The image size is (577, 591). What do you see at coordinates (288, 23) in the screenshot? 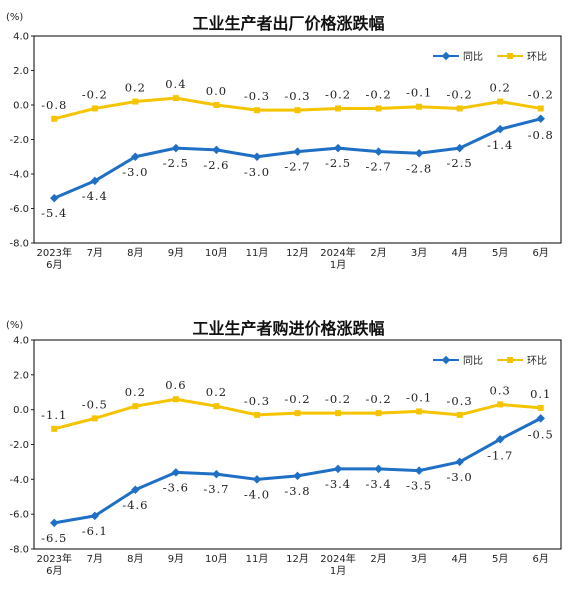
I see `chart-title: 工业生产者出厂价格涨跌幅` at bounding box center [288, 23].